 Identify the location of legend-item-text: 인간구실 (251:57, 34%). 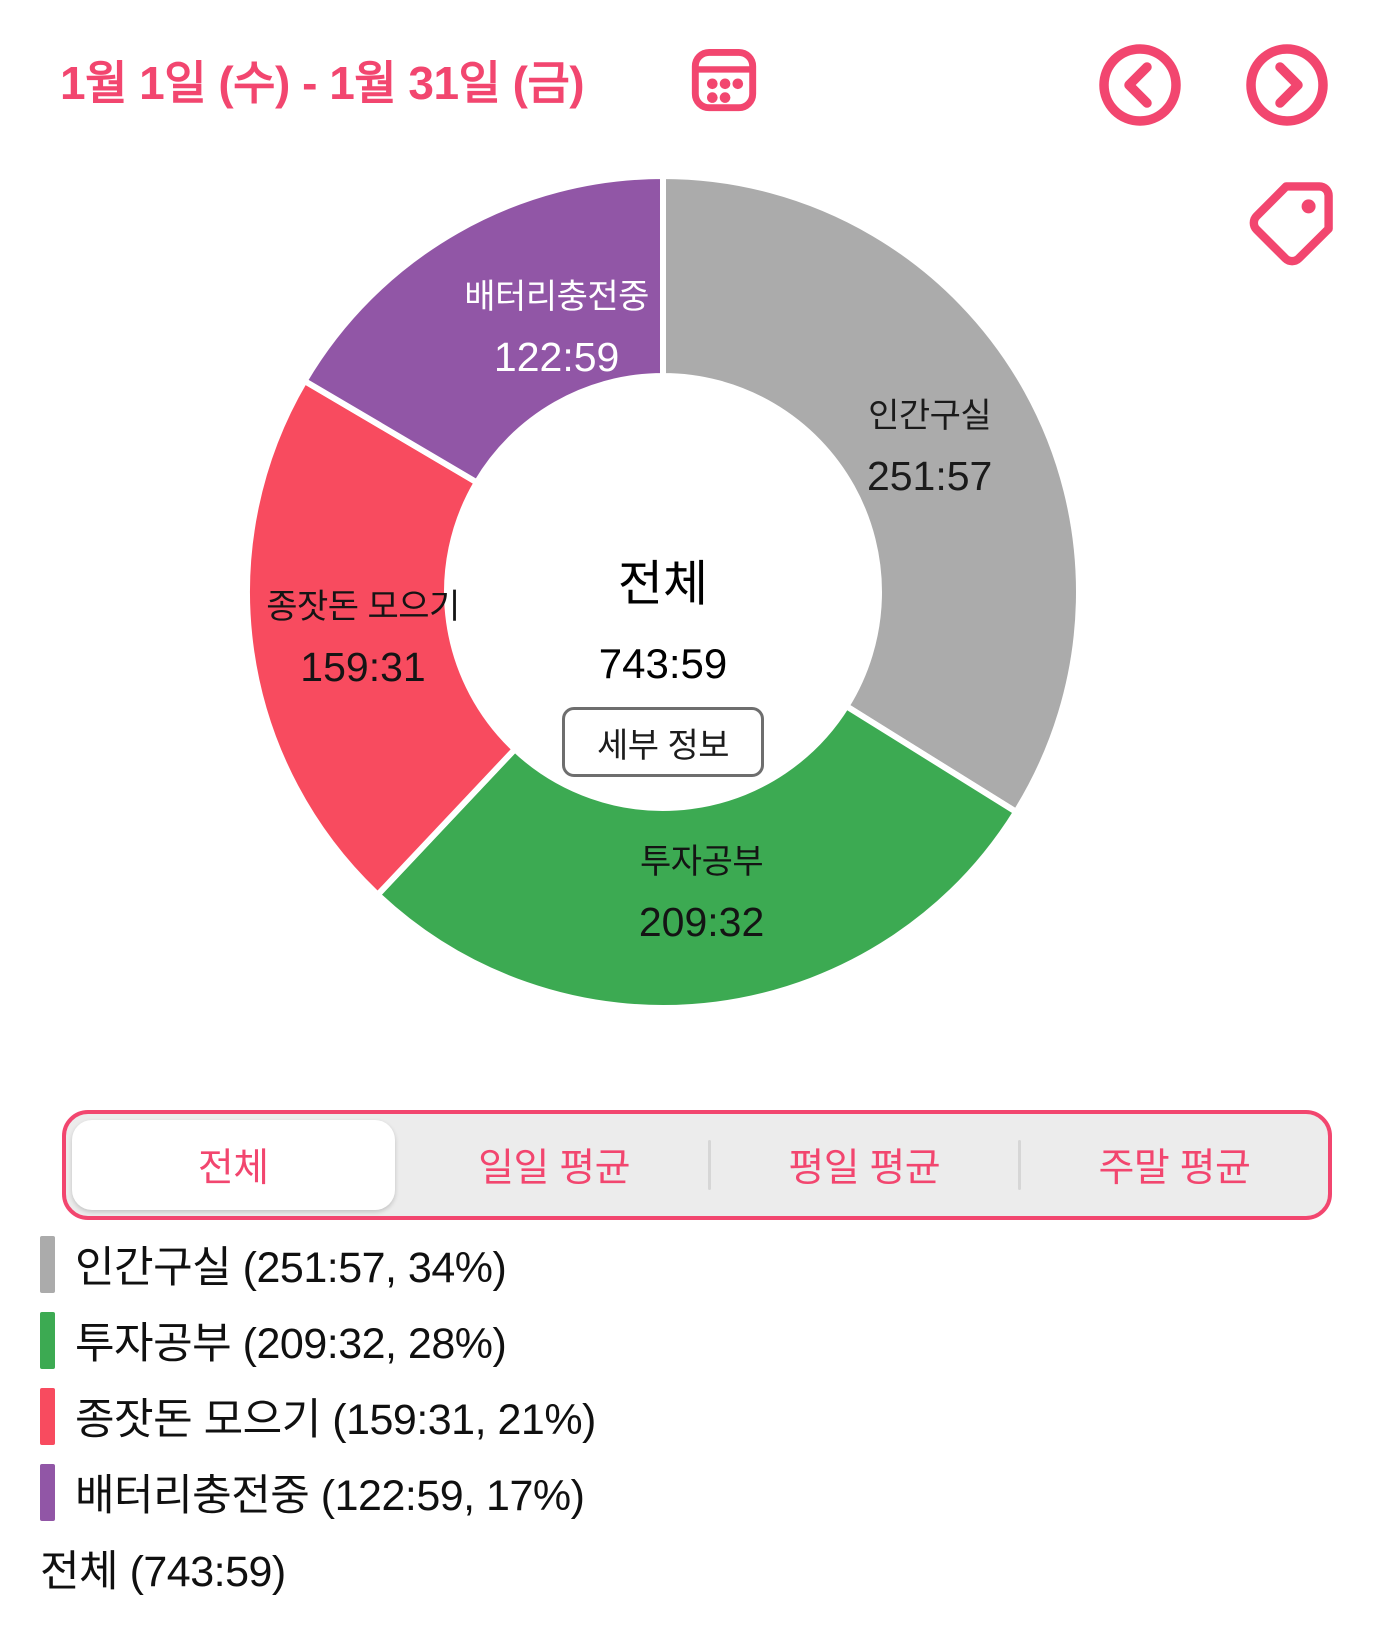
(291, 1268).